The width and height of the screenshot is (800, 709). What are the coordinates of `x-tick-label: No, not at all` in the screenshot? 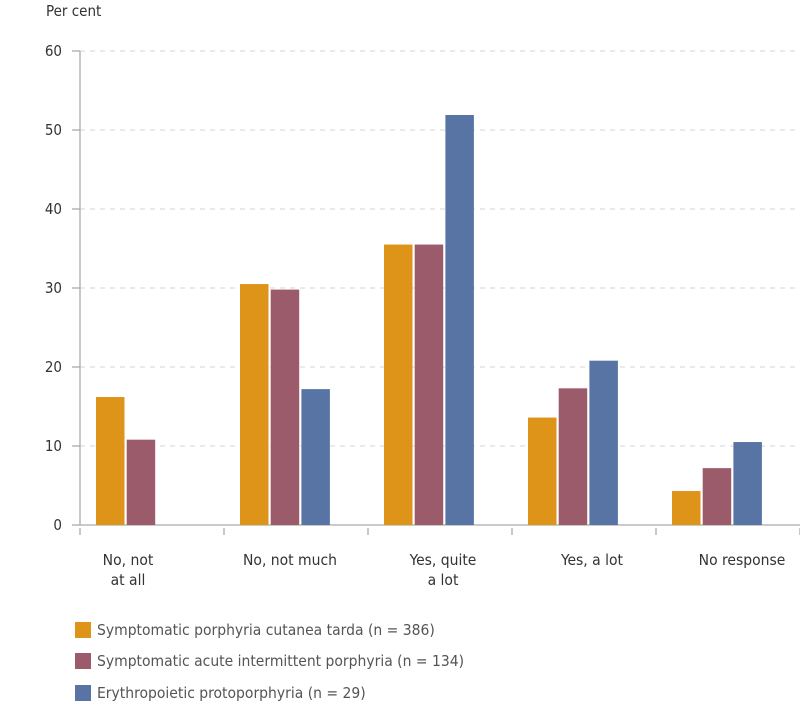 It's located at (128, 570).